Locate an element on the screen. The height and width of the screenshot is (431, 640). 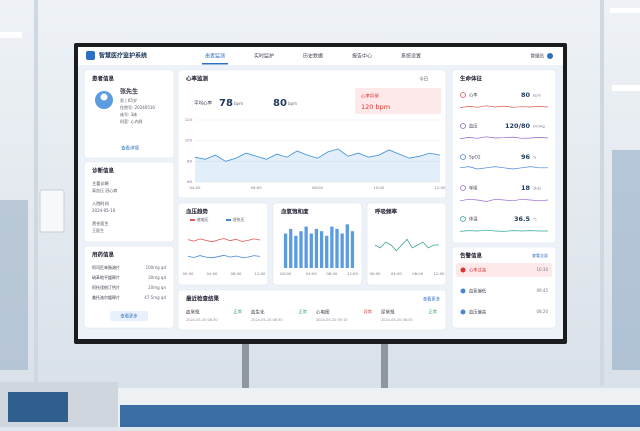
med-dose: 30mg qd is located at coordinates (157, 277).